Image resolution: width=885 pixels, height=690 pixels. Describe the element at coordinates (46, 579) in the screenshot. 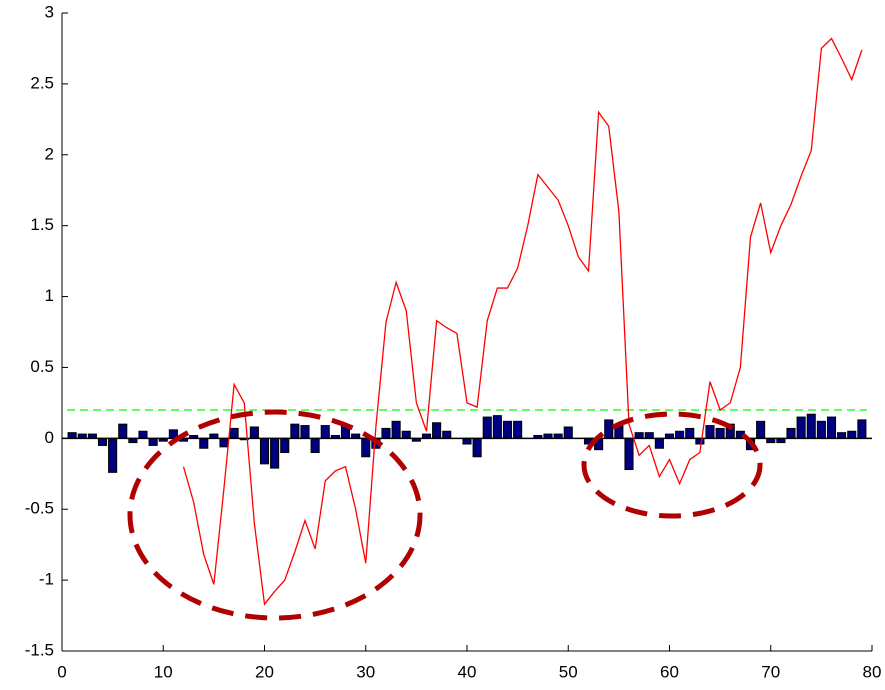

I see `y-tick-label: -1` at that location.